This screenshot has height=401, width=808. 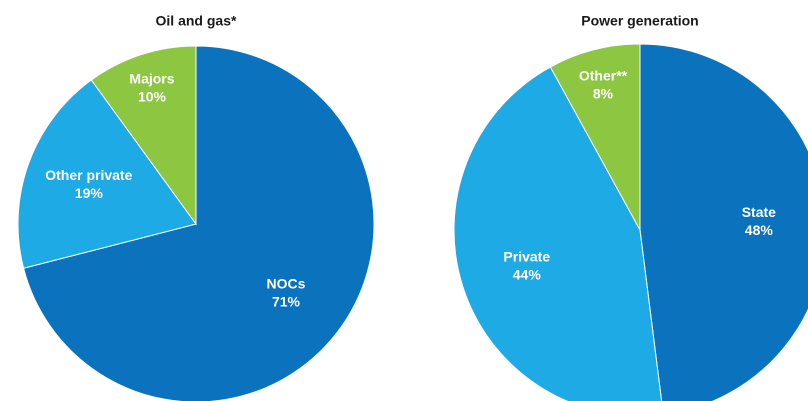 I want to click on slice-label: Private, so click(x=526, y=256).